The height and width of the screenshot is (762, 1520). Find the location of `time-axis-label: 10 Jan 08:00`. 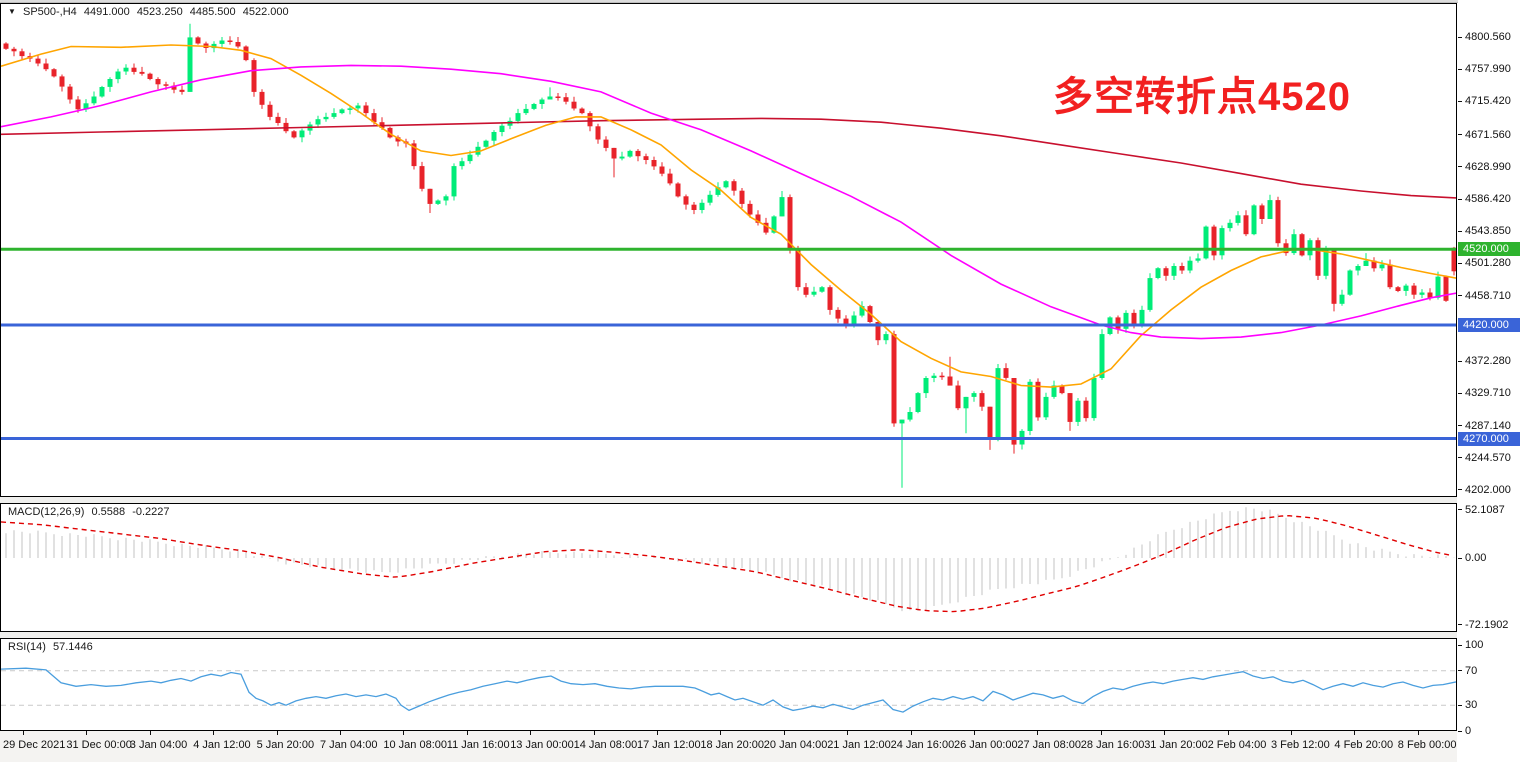

time-axis-label: 10 Jan 08:00 is located at coordinates (415, 745).